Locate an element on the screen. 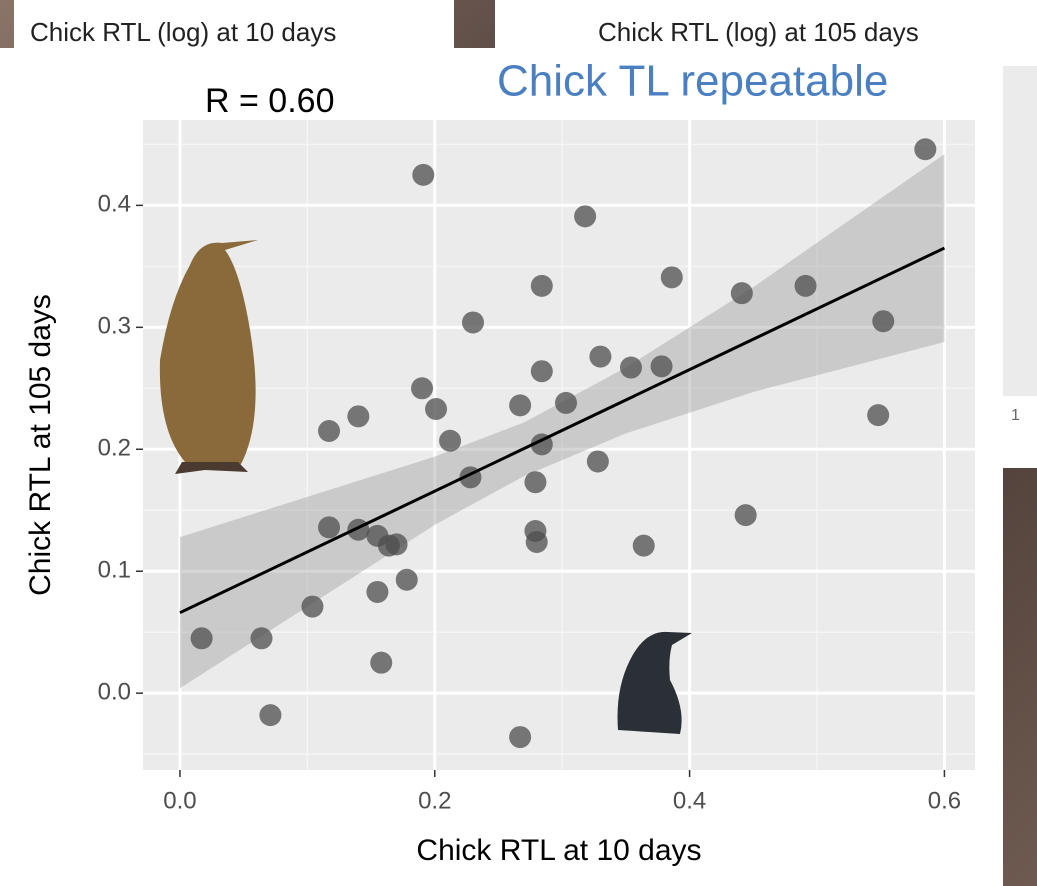  y-tick-label: 0.3 is located at coordinates (114, 326).